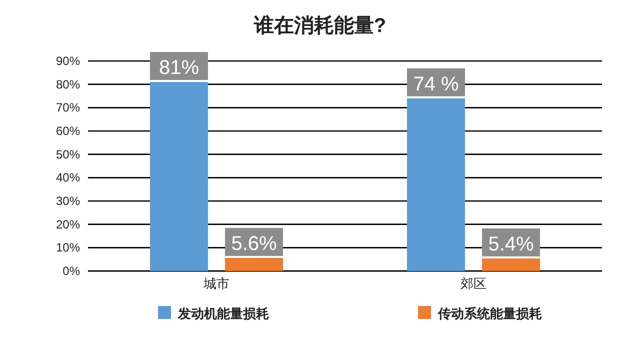  I want to click on y-tick-label: 80%, so click(68, 84).